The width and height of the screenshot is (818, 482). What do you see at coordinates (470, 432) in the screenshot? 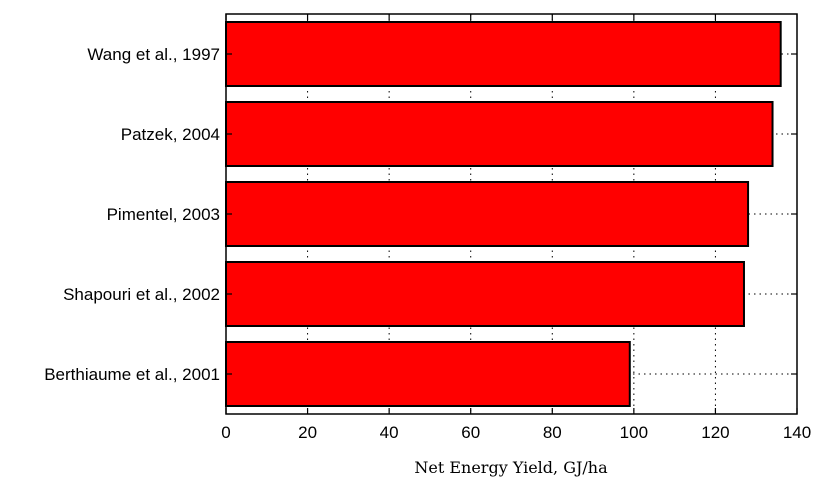
I see `x-tick-label: 60` at bounding box center [470, 432].